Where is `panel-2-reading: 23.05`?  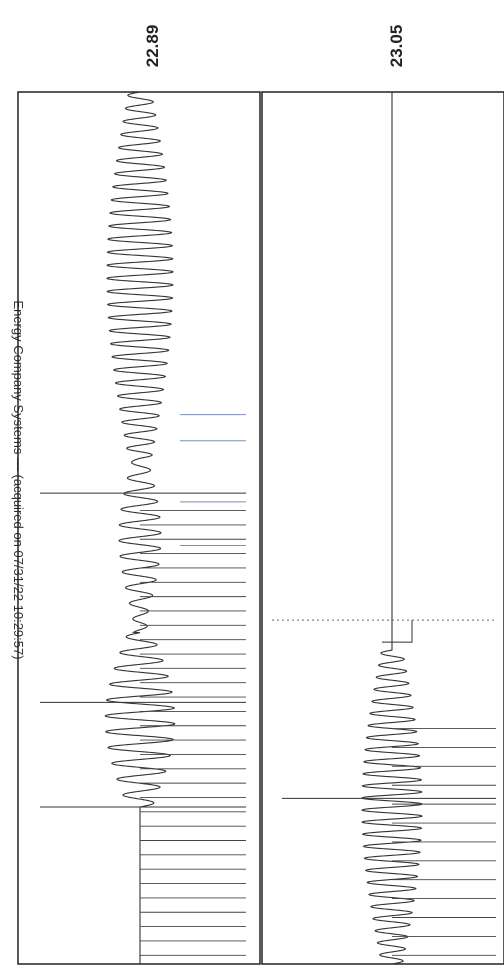
panel-2-reading: 23.05 is located at coordinates (396, 46).